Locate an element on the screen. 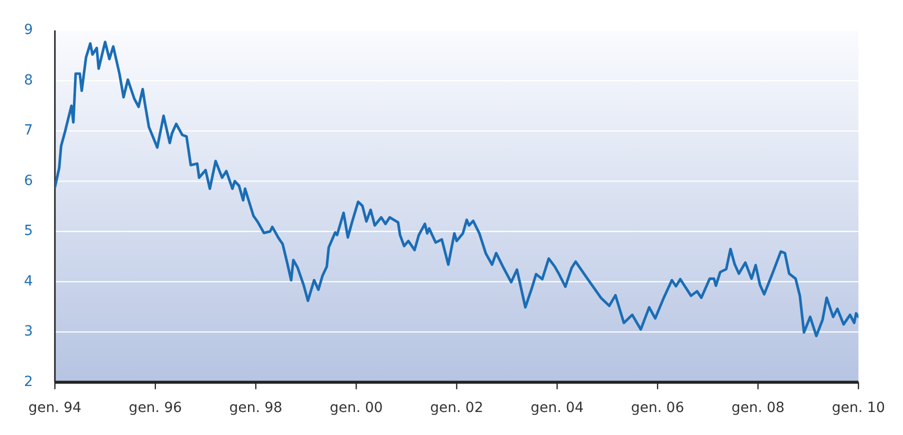  y-tick-label: 6 is located at coordinates (28, 180).